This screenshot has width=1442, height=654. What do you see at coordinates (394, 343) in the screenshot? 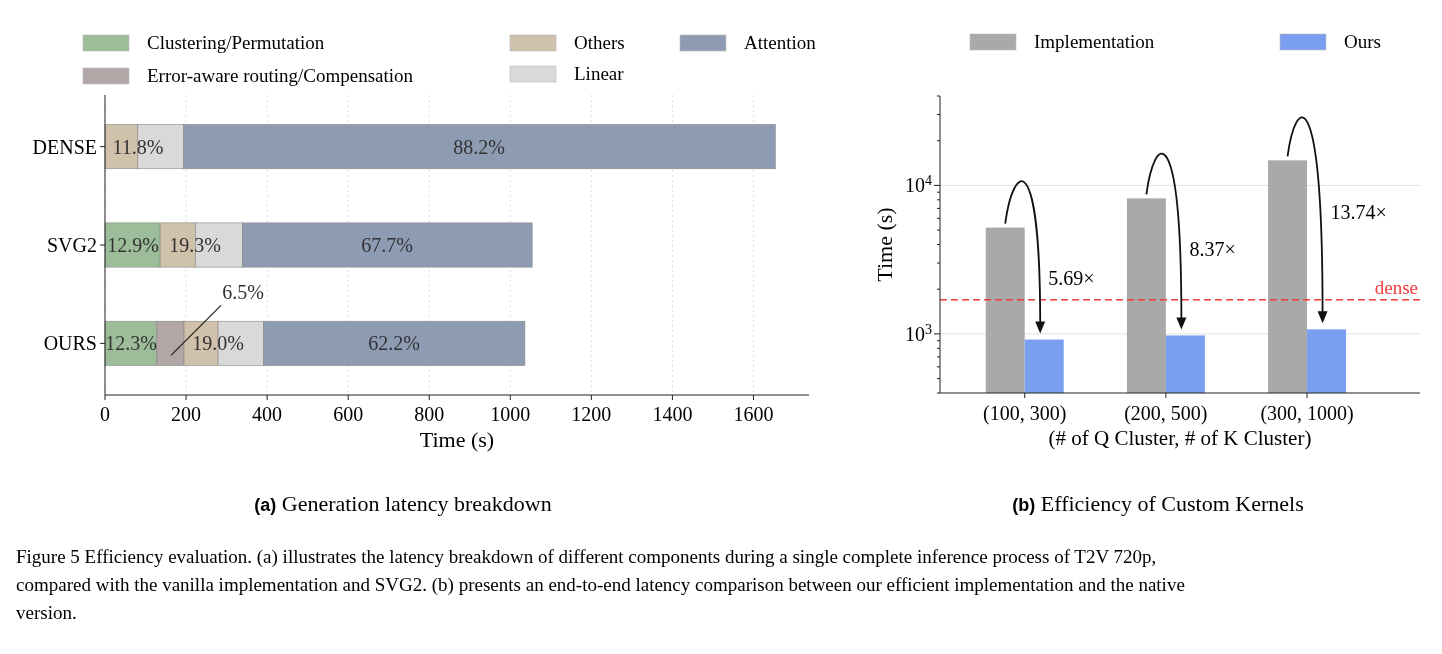
I see `annotation: 62.2%` at bounding box center [394, 343].